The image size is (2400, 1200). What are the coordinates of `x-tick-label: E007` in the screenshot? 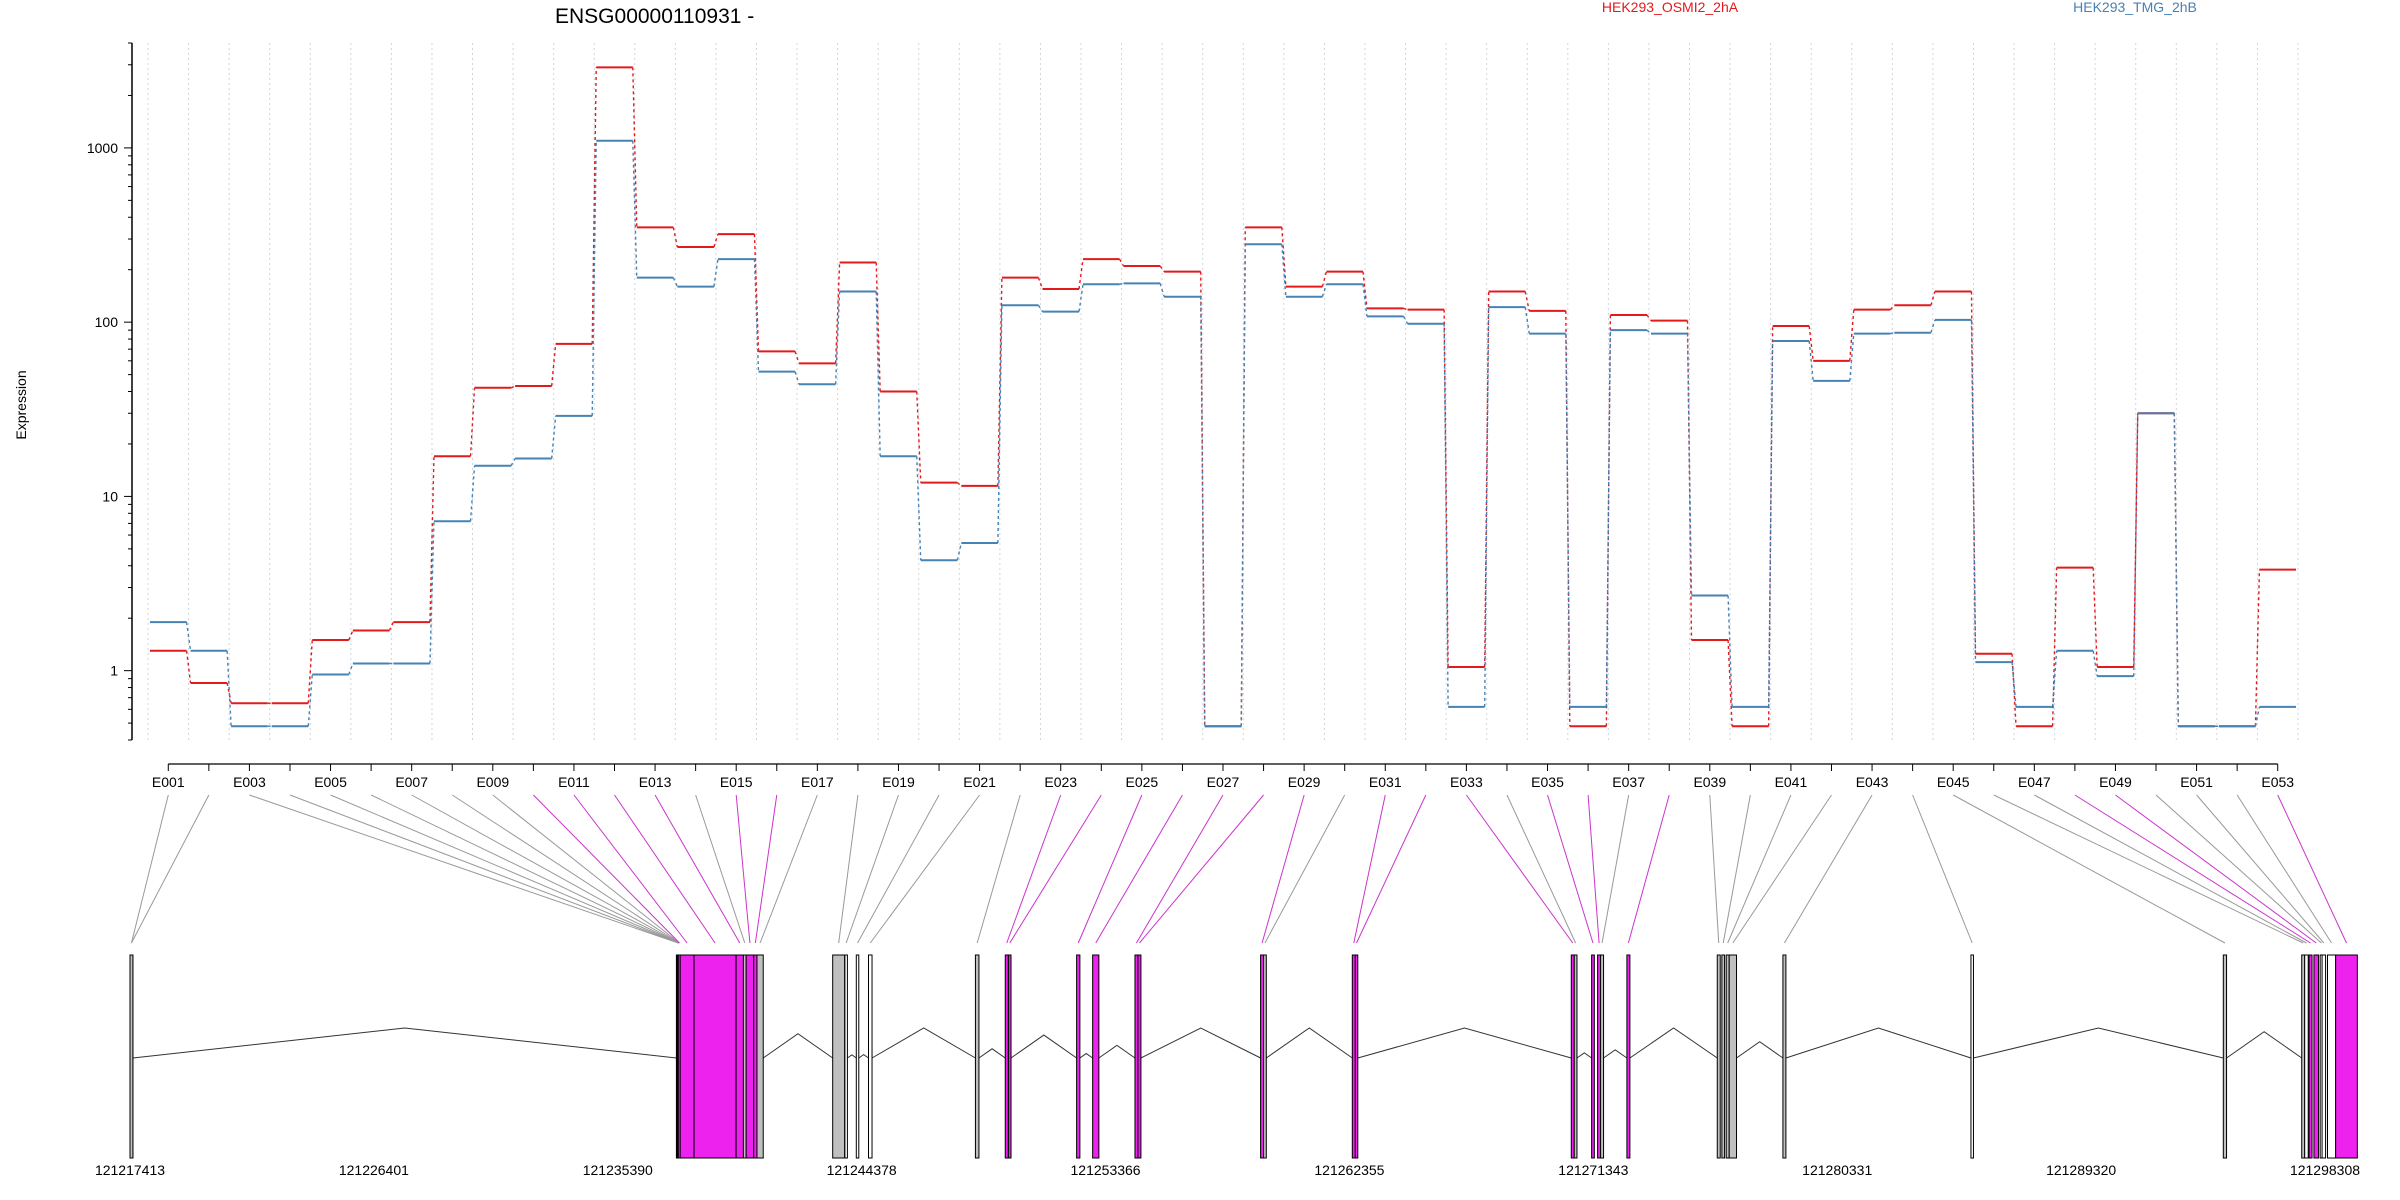 It's located at (411, 782).